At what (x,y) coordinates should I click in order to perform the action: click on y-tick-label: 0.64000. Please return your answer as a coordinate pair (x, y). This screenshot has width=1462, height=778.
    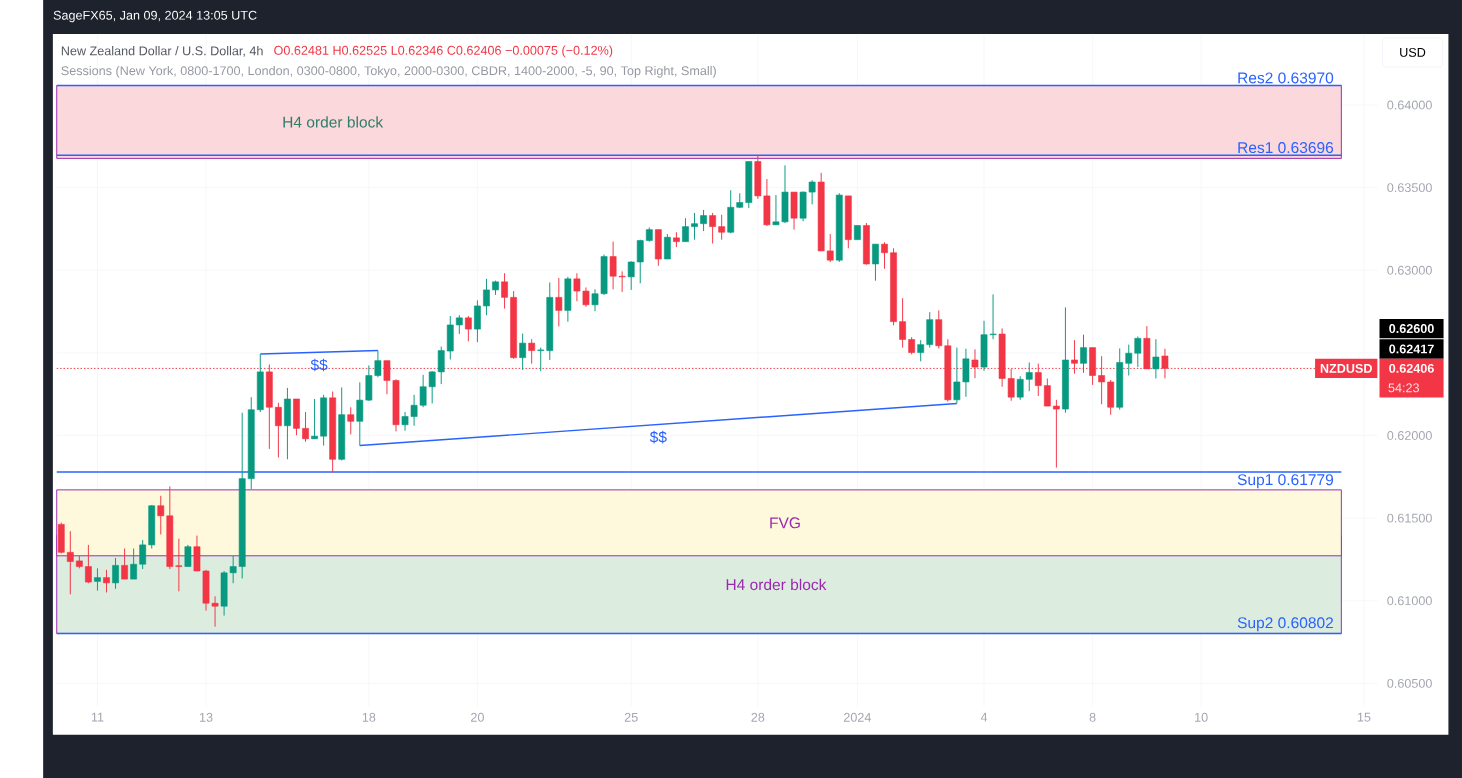
    Looking at the image, I should click on (1409, 105).